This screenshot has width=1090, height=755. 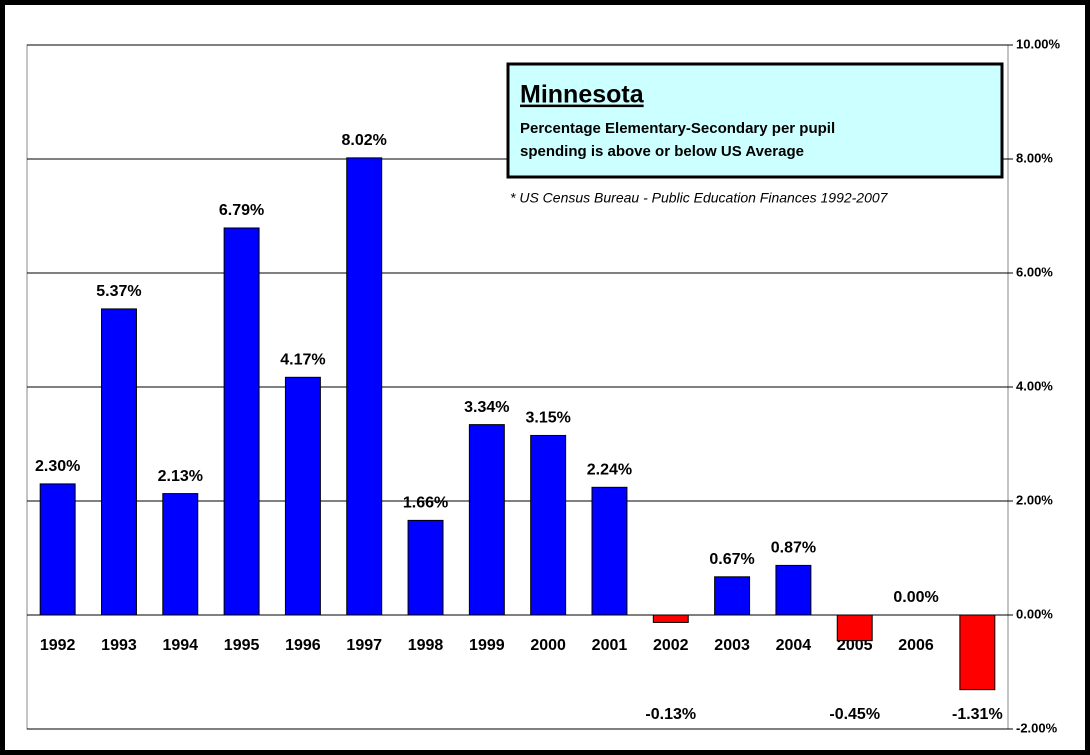 I want to click on y-tick-label: 0.00%, so click(x=1034, y=613).